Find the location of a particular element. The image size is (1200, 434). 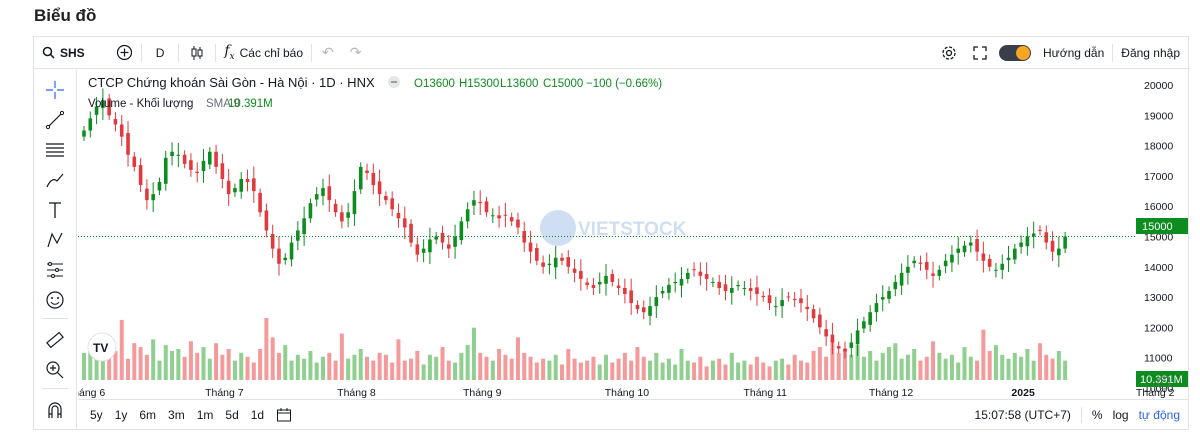

login-link: Đăng nhập is located at coordinates (1150, 52).